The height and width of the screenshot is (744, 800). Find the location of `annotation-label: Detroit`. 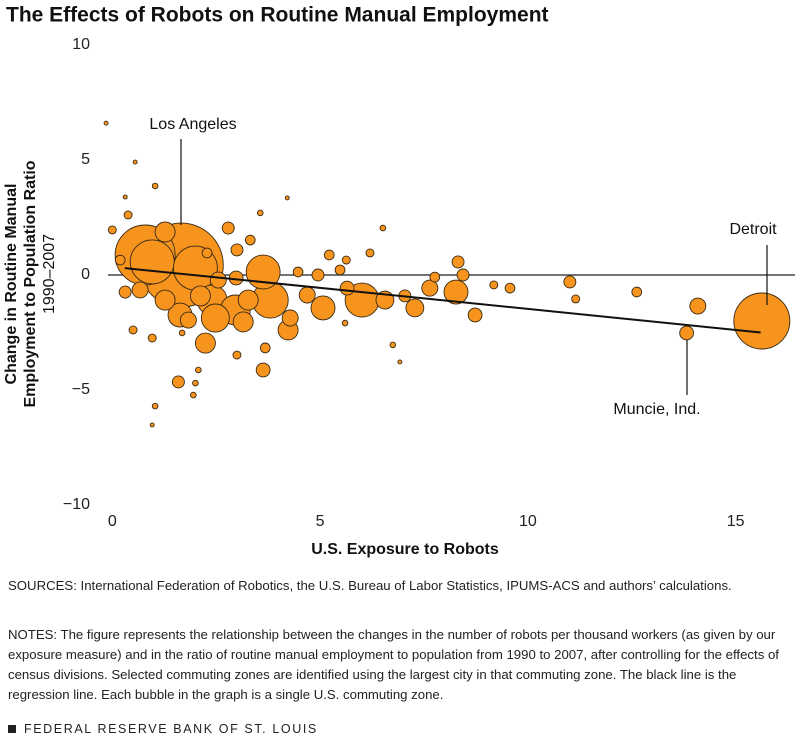

annotation-label: Detroit is located at coordinates (753, 229).